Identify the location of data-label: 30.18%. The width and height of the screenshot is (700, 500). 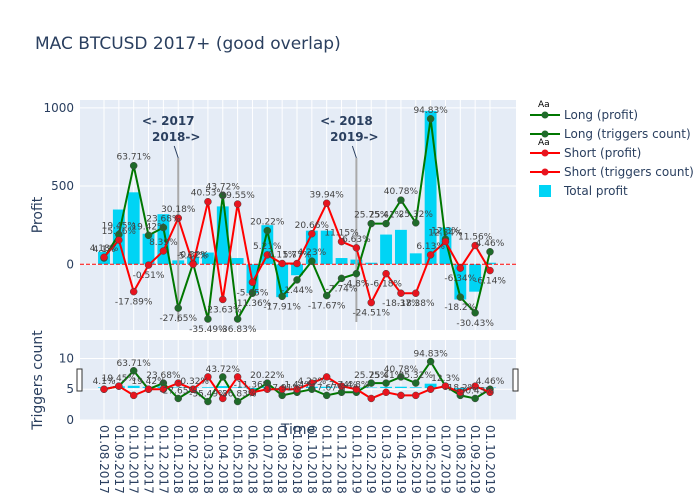
(178, 210).